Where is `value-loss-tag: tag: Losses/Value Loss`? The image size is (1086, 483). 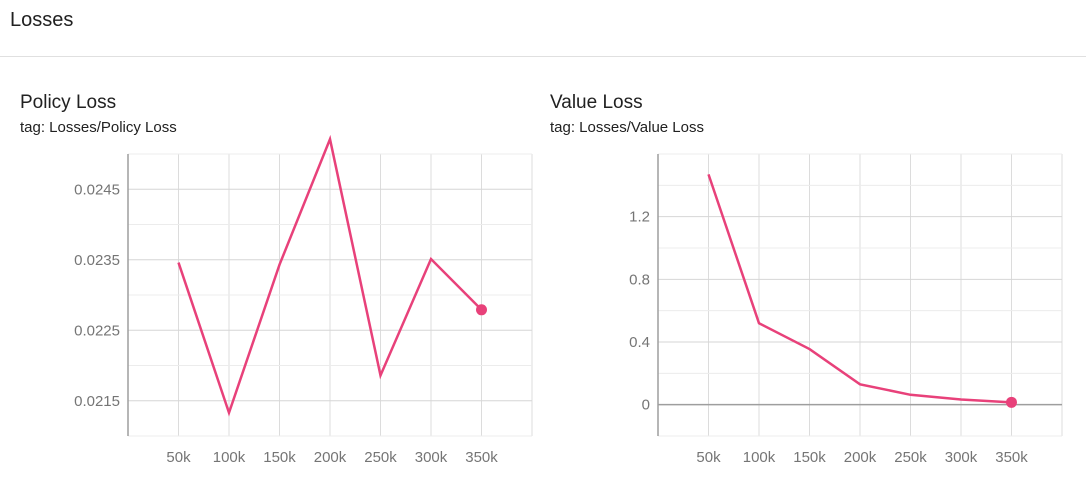 value-loss-tag: tag: Losses/Value Loss is located at coordinates (627, 127).